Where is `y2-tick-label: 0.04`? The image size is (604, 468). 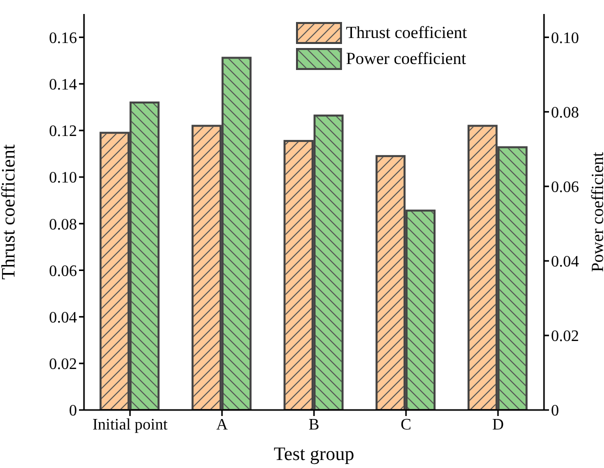 y2-tick-label: 0.04 is located at coordinates (565, 262).